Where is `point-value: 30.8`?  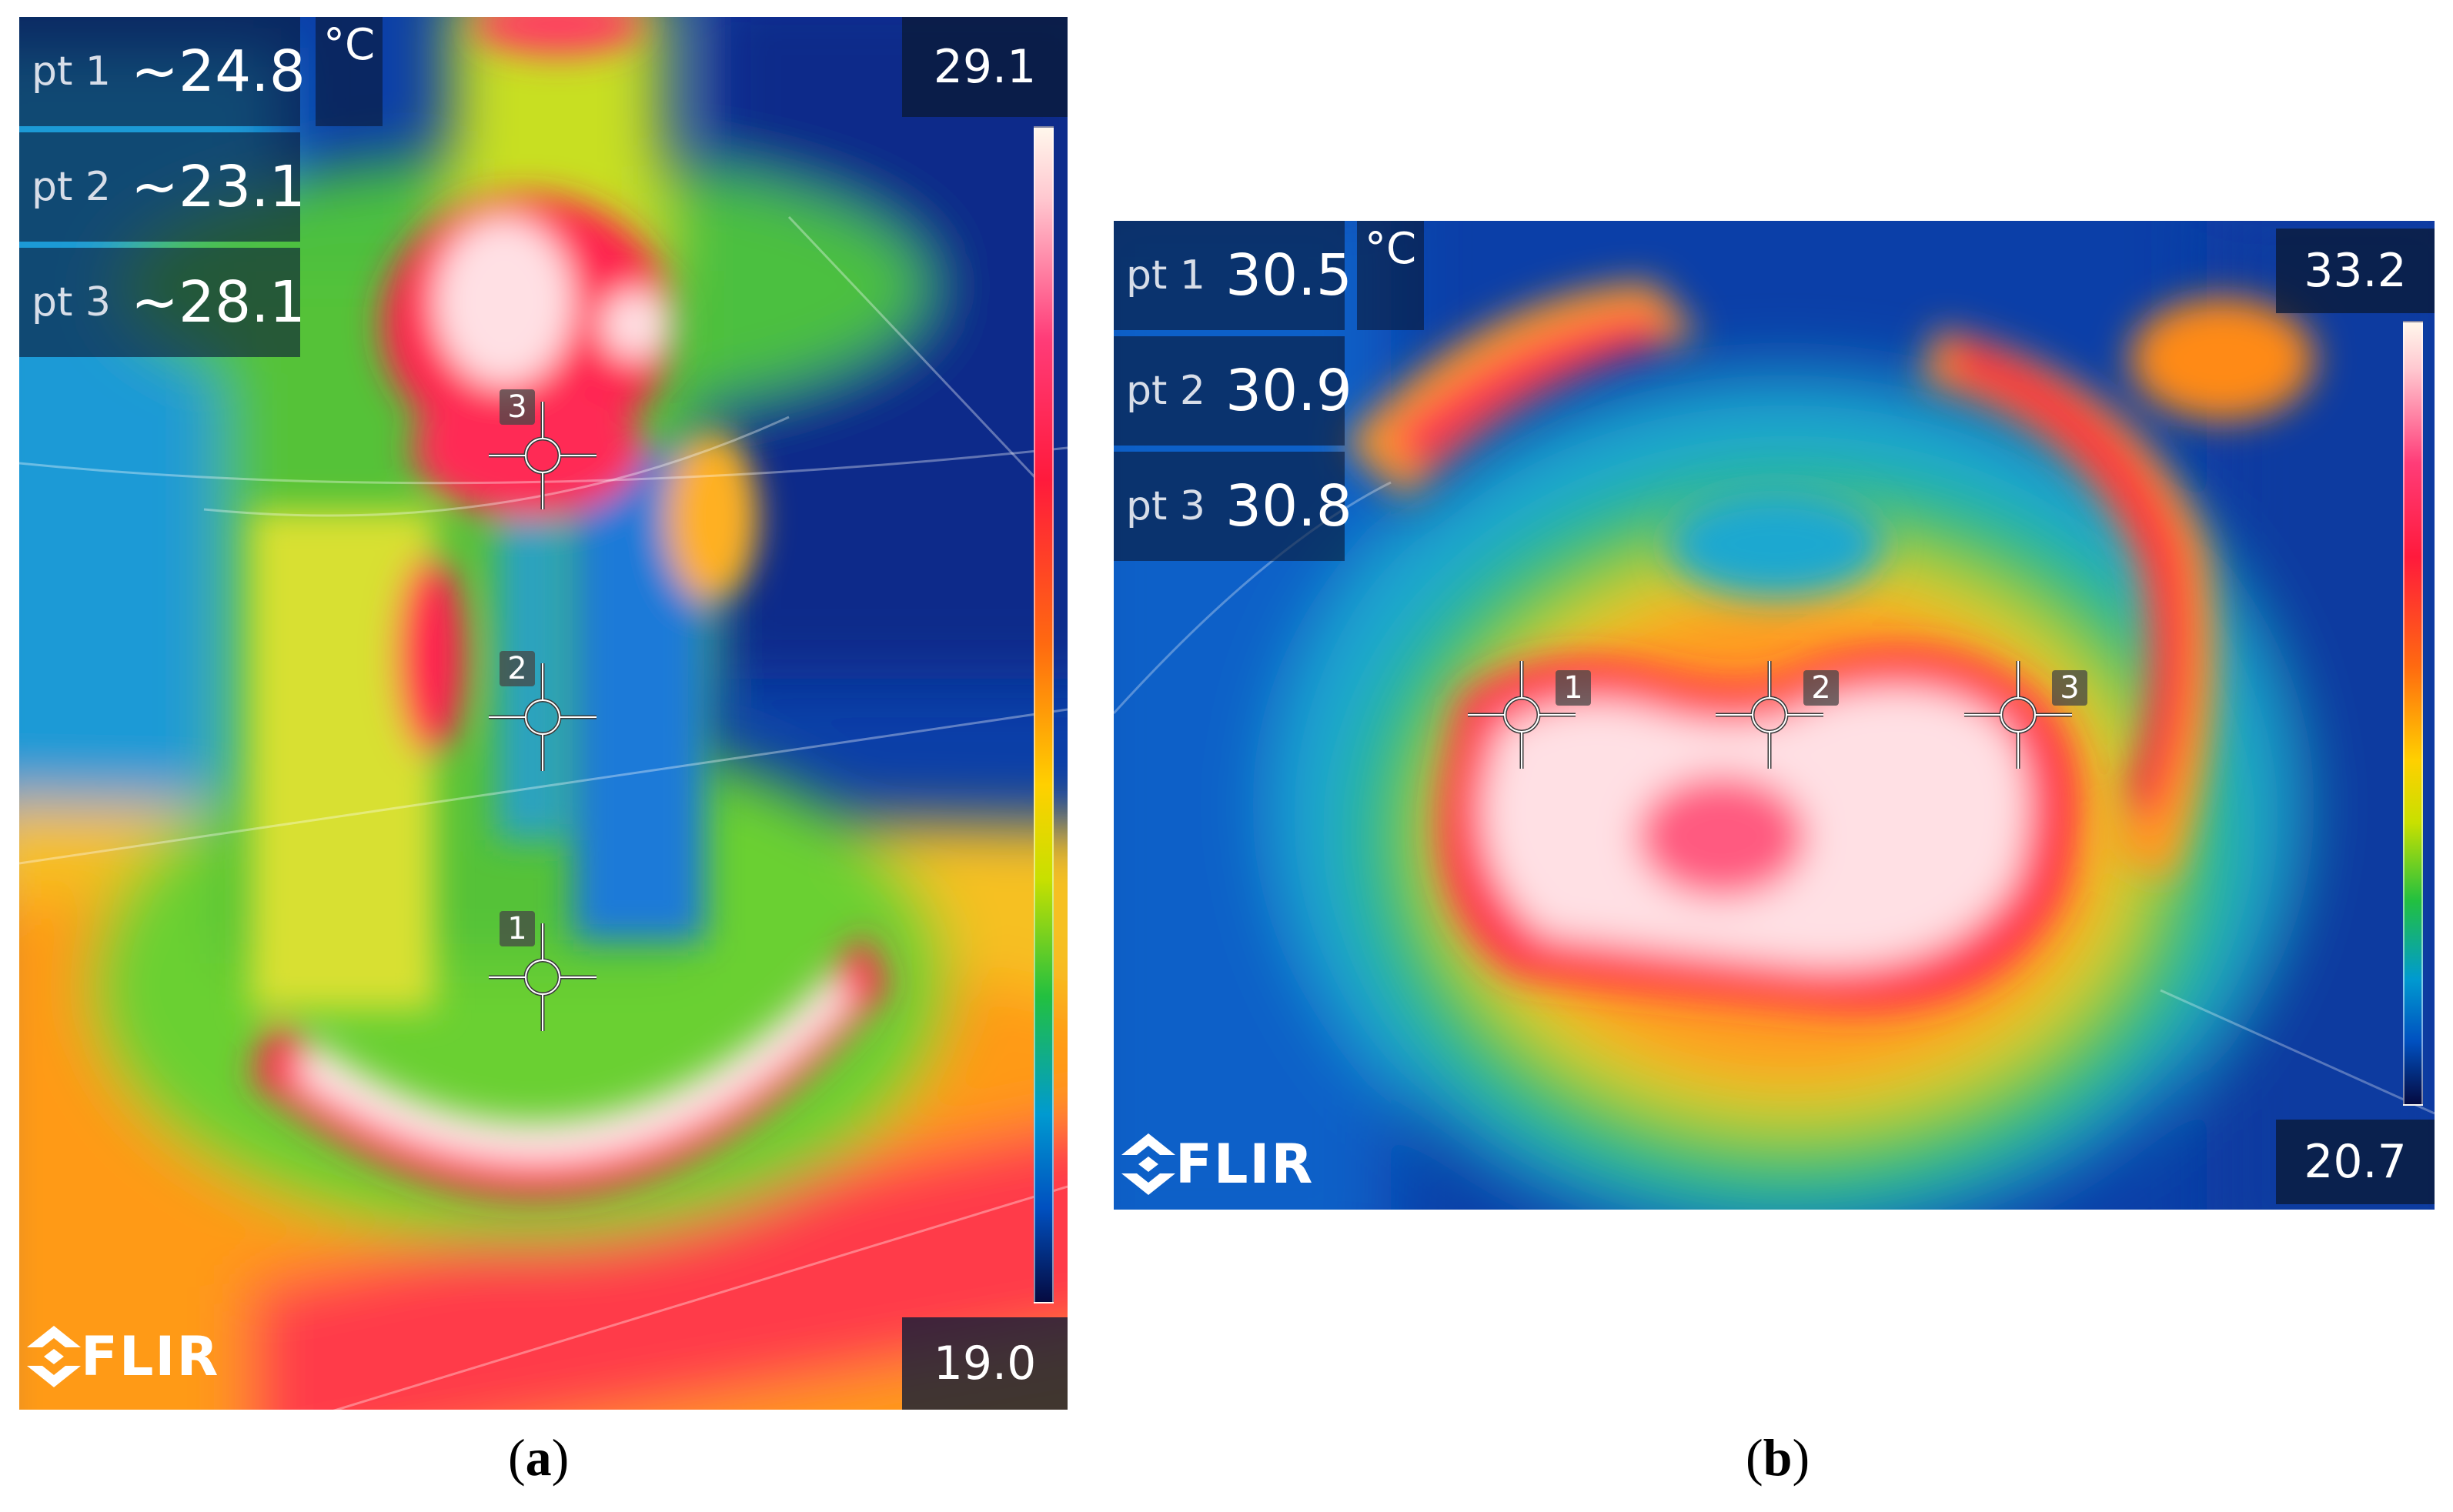 point-value: 30.8 is located at coordinates (1288, 506).